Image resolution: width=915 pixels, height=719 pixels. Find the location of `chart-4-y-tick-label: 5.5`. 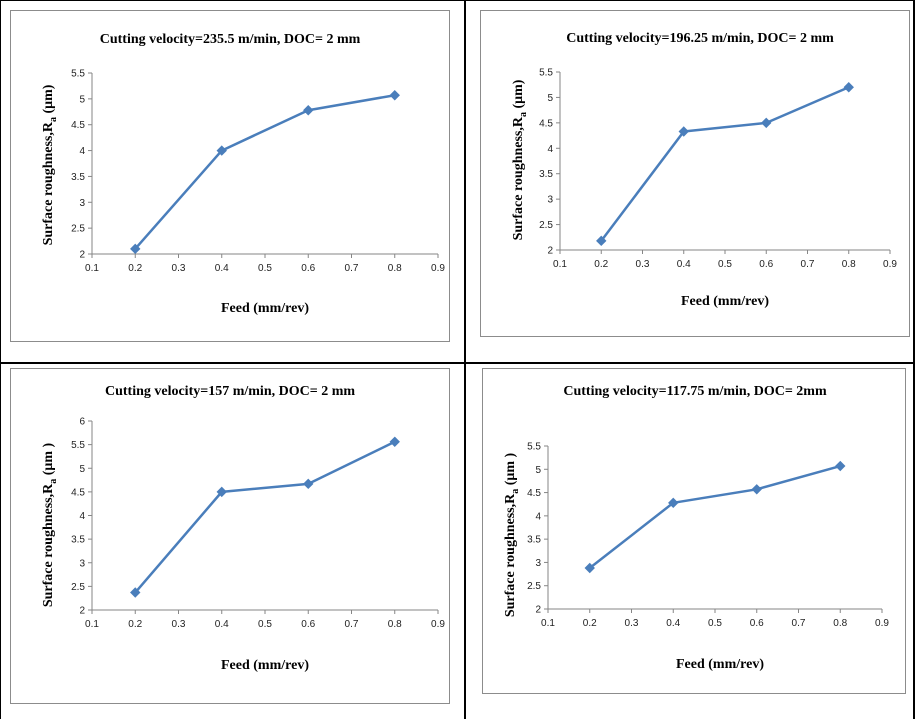

chart-4-y-tick-label: 5.5 is located at coordinates (534, 447).